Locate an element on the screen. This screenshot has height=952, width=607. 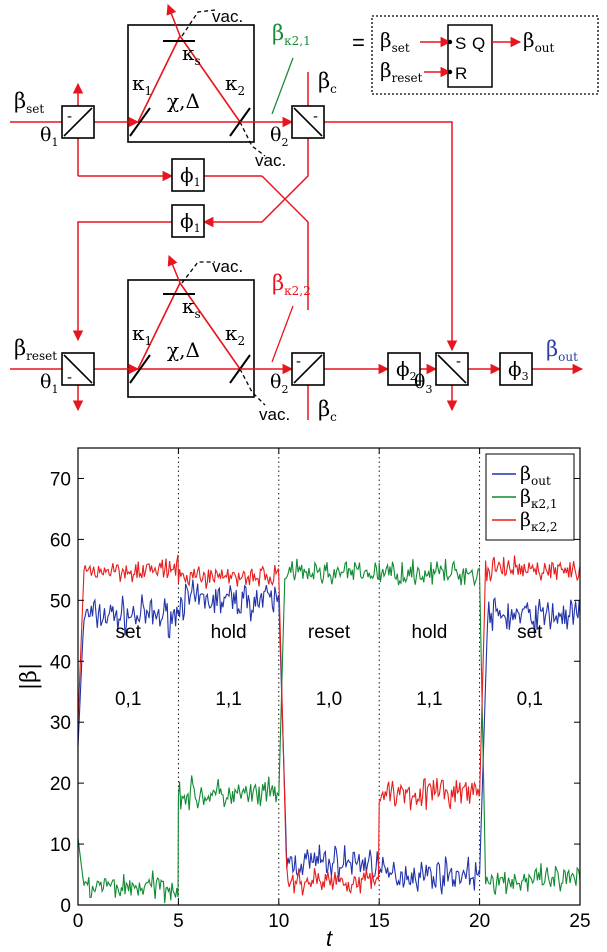
chi-delta-top: χ,Δ is located at coordinates (183, 101).